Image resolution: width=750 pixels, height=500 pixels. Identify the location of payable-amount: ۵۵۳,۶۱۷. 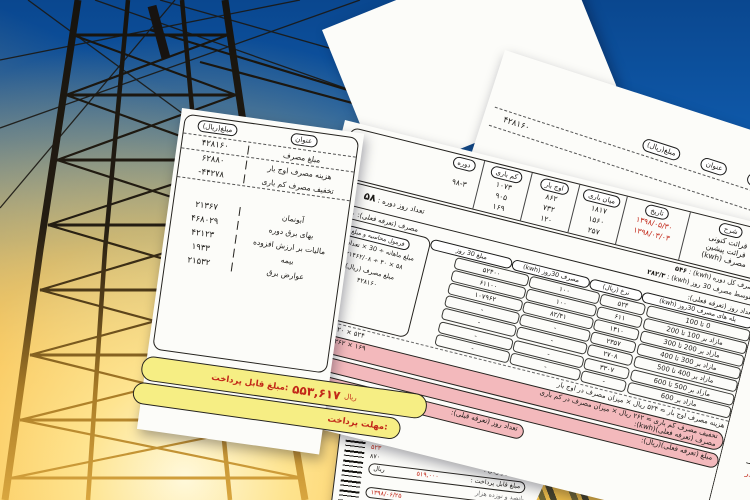
(316, 392).